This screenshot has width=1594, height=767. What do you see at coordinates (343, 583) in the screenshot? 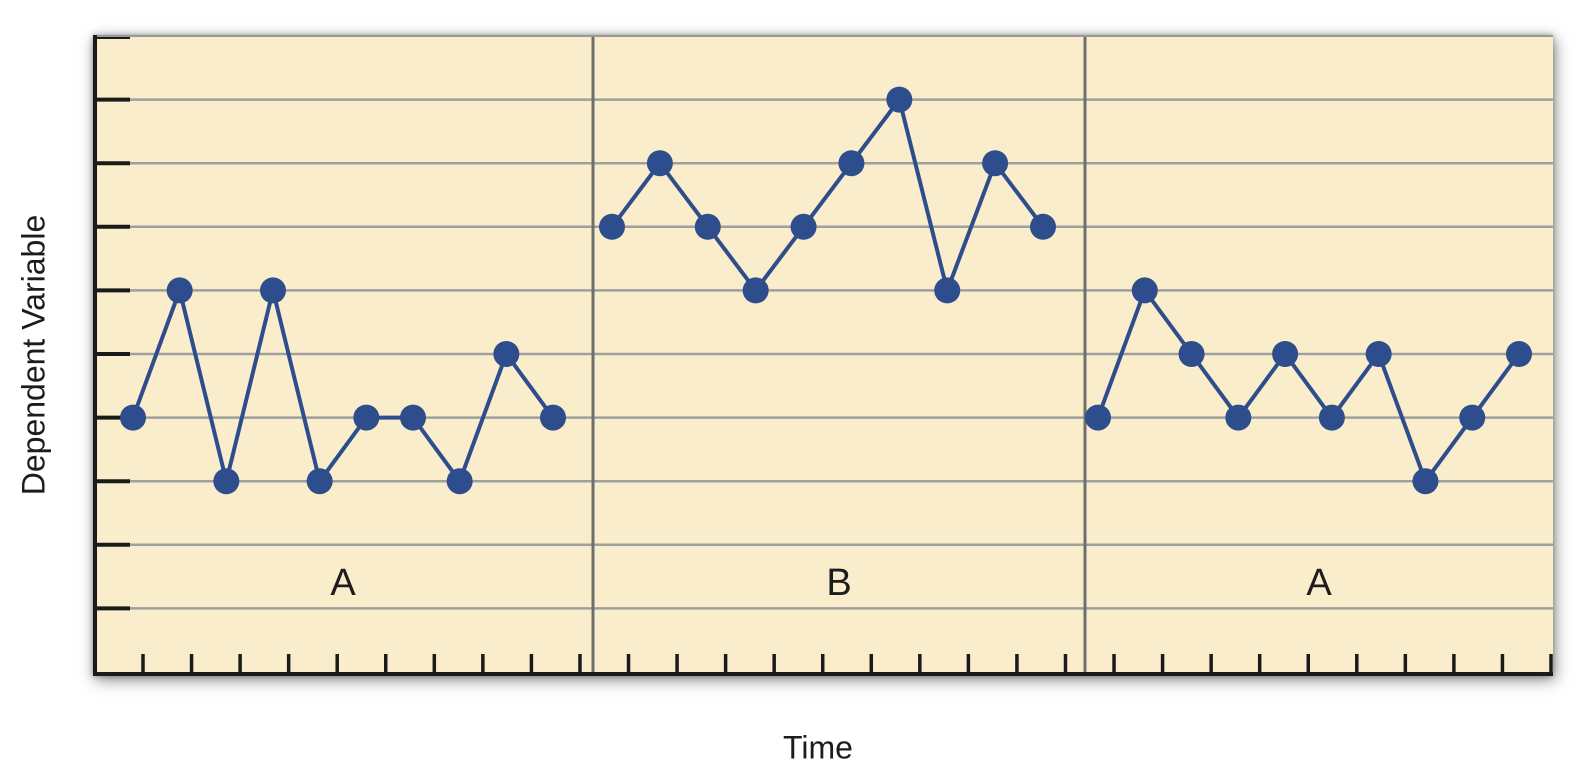
I see `phase-label-baseline-1: A` at bounding box center [343, 583].